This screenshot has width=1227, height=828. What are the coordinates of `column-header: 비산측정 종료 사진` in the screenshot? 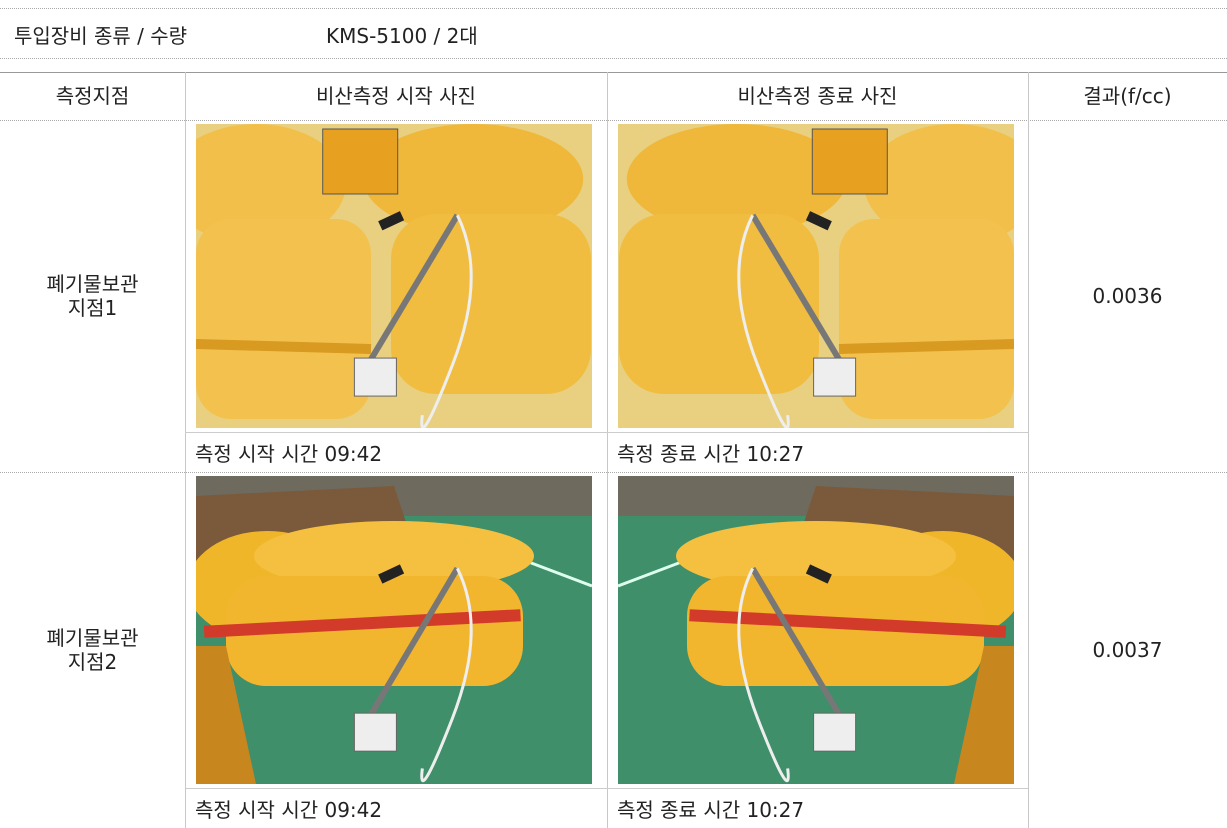 It's located at (817, 96).